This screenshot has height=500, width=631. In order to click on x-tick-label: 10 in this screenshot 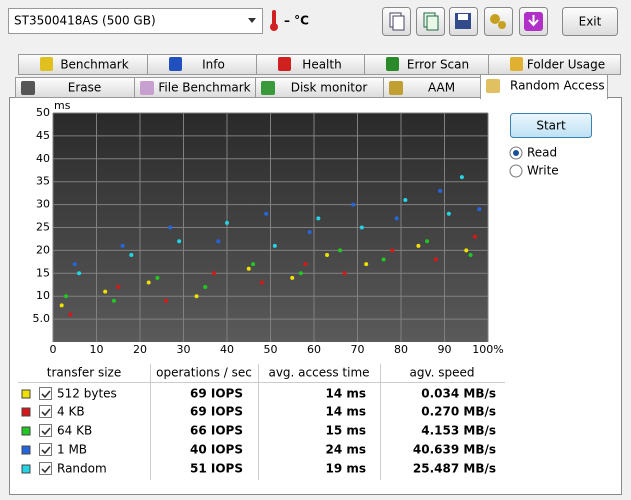, I will do `click(97, 349)`.